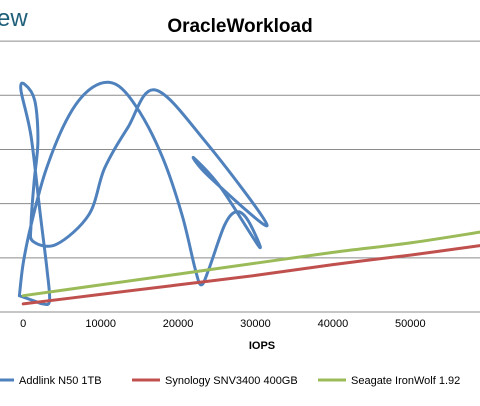  I want to click on legend-label-0: Addlink N50 1TB, so click(60, 381).